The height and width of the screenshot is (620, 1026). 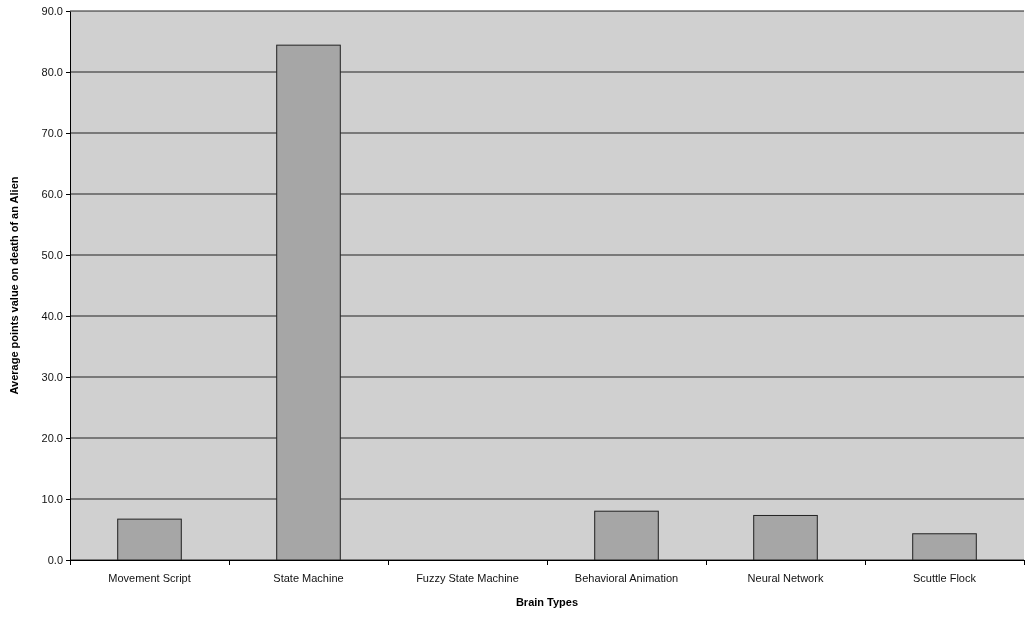 I want to click on y-tick-label: 70.0, so click(x=52, y=133).